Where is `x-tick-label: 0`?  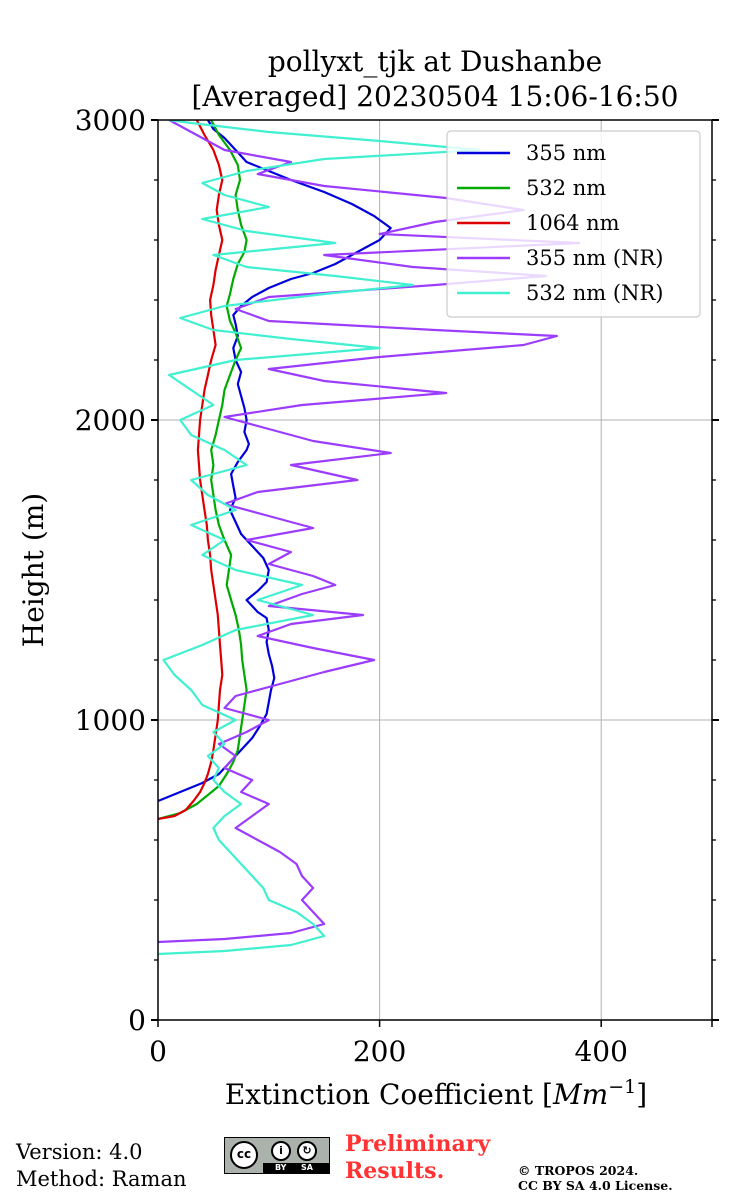
x-tick-label: 0 is located at coordinates (158, 1051).